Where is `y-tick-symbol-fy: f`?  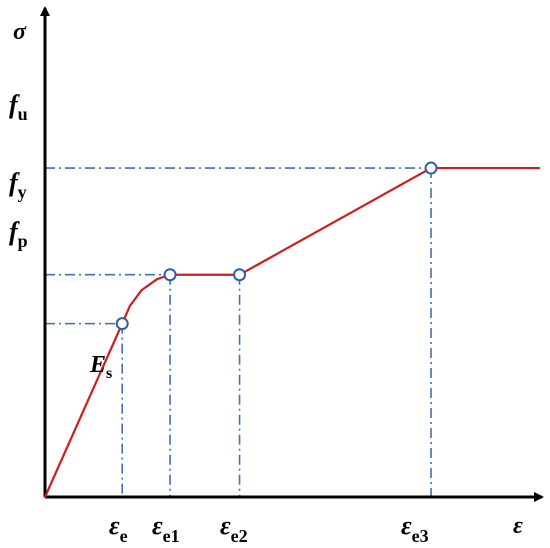
y-tick-symbol-fy: f is located at coordinates (14, 182).